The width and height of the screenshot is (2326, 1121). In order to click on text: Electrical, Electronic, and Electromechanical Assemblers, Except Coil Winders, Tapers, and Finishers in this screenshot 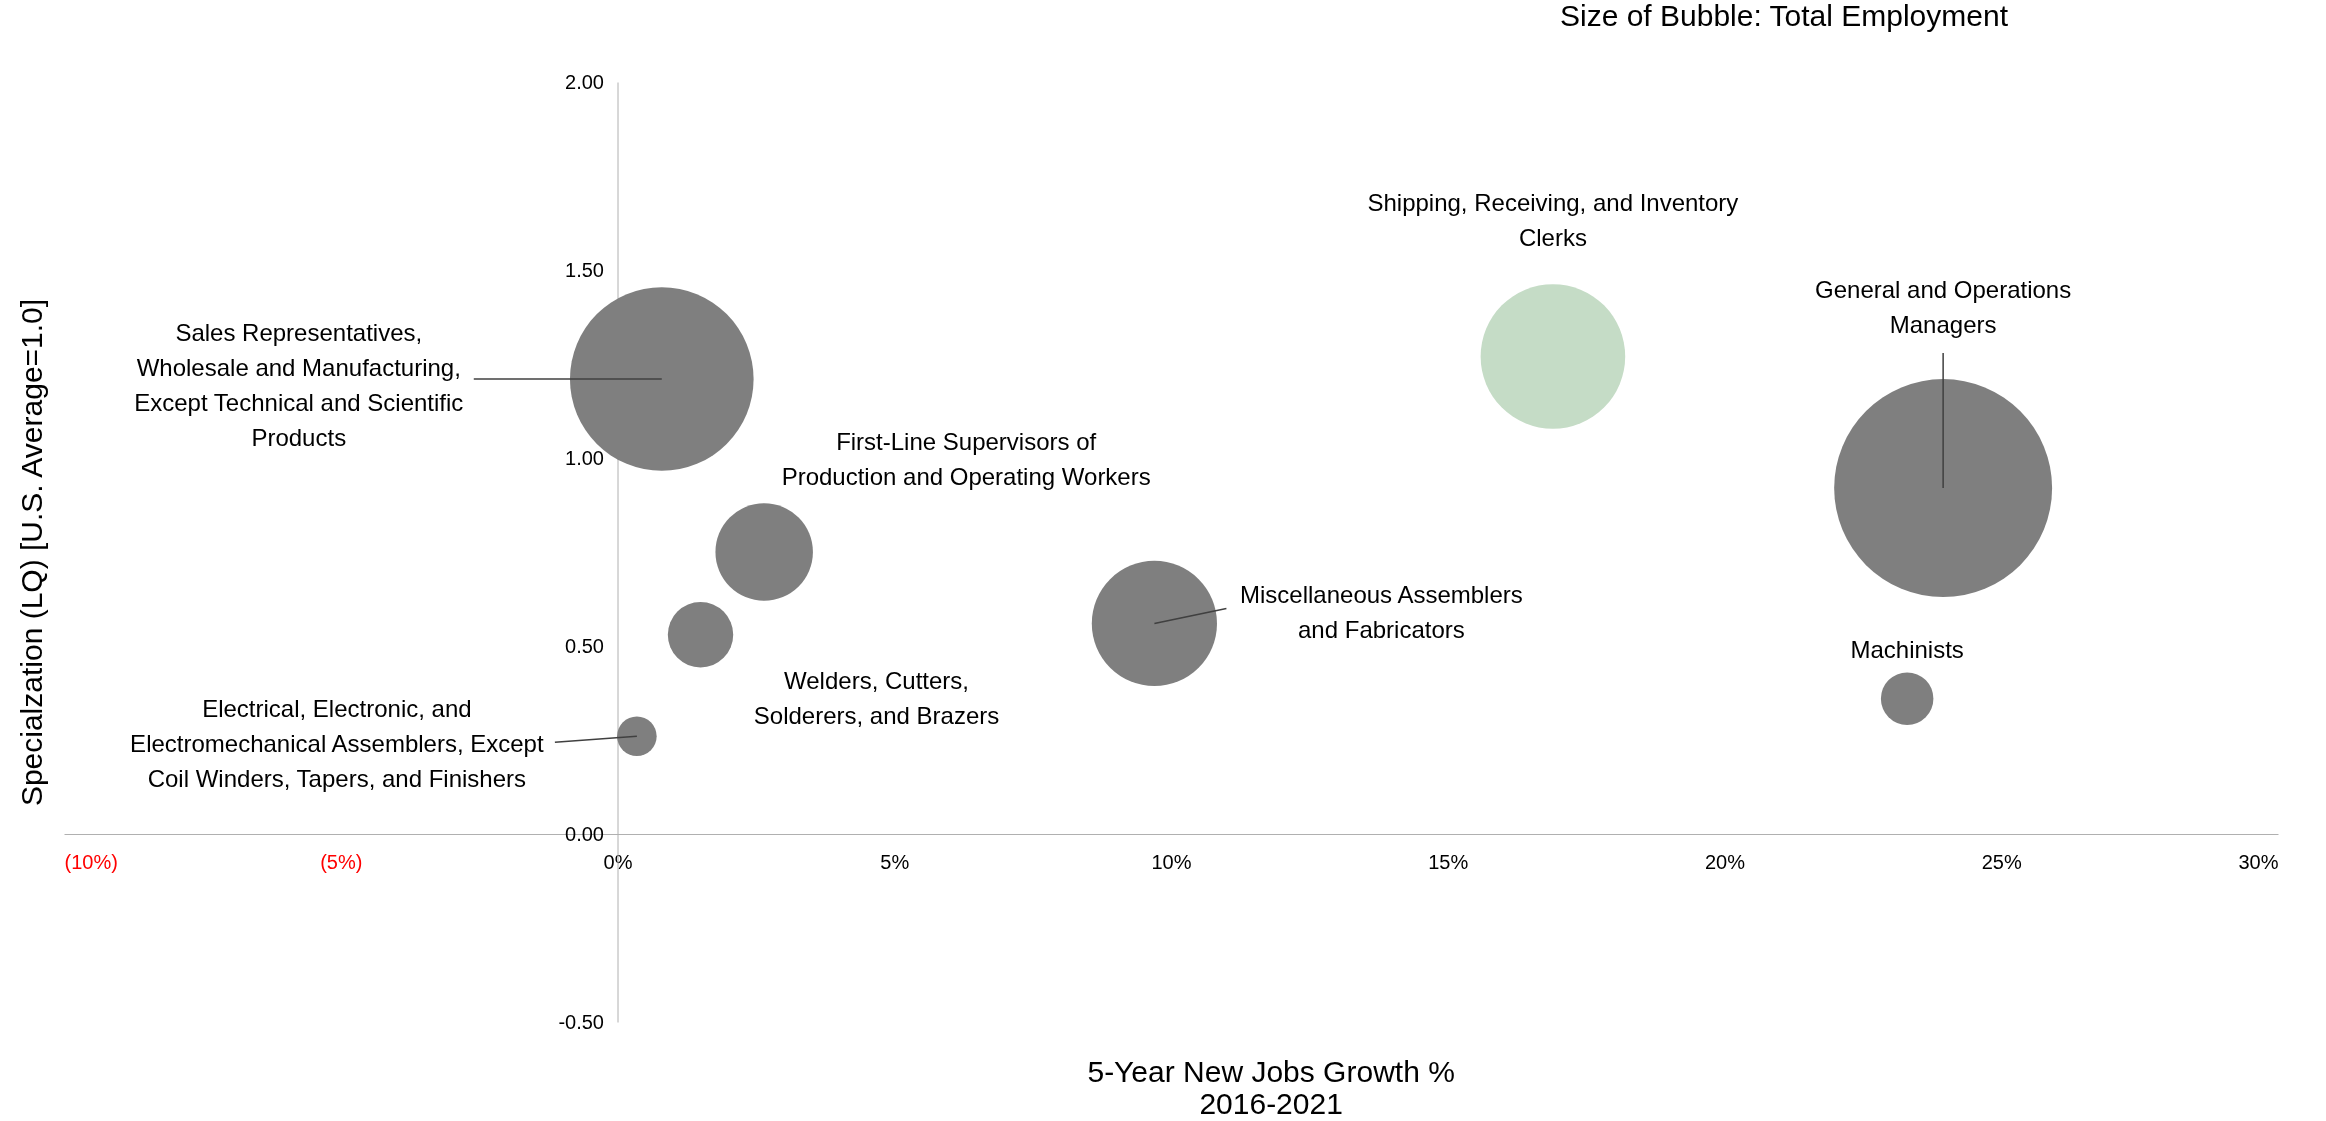, I will do `click(337, 744)`.